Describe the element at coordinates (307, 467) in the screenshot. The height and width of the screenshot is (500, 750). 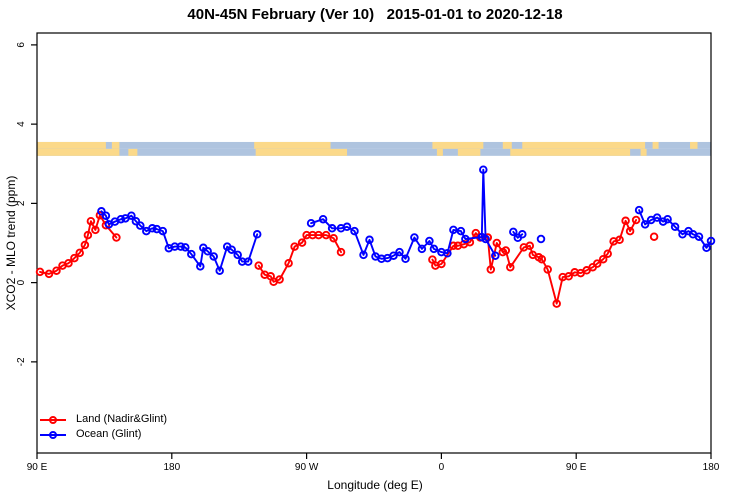
I see `x-tick-label: 90 W` at that location.